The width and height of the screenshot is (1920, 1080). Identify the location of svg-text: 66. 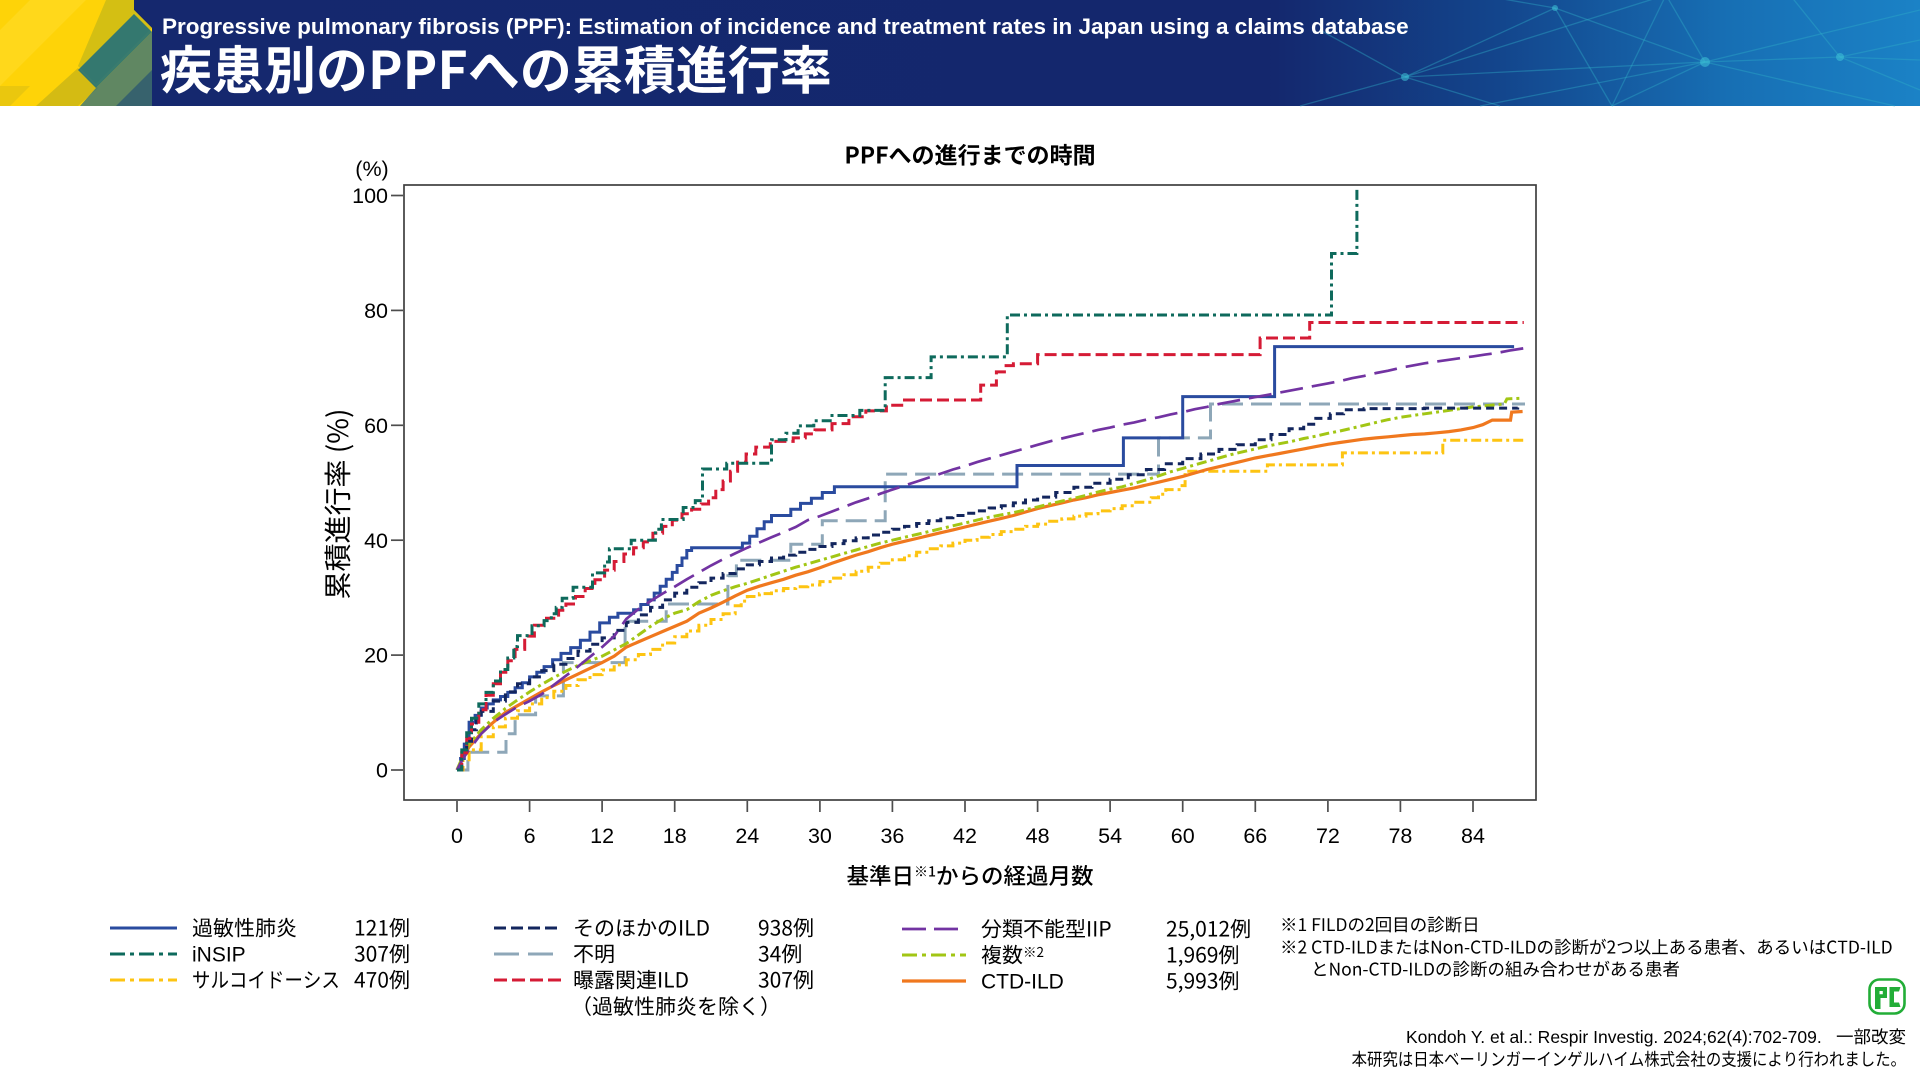
(1255, 836).